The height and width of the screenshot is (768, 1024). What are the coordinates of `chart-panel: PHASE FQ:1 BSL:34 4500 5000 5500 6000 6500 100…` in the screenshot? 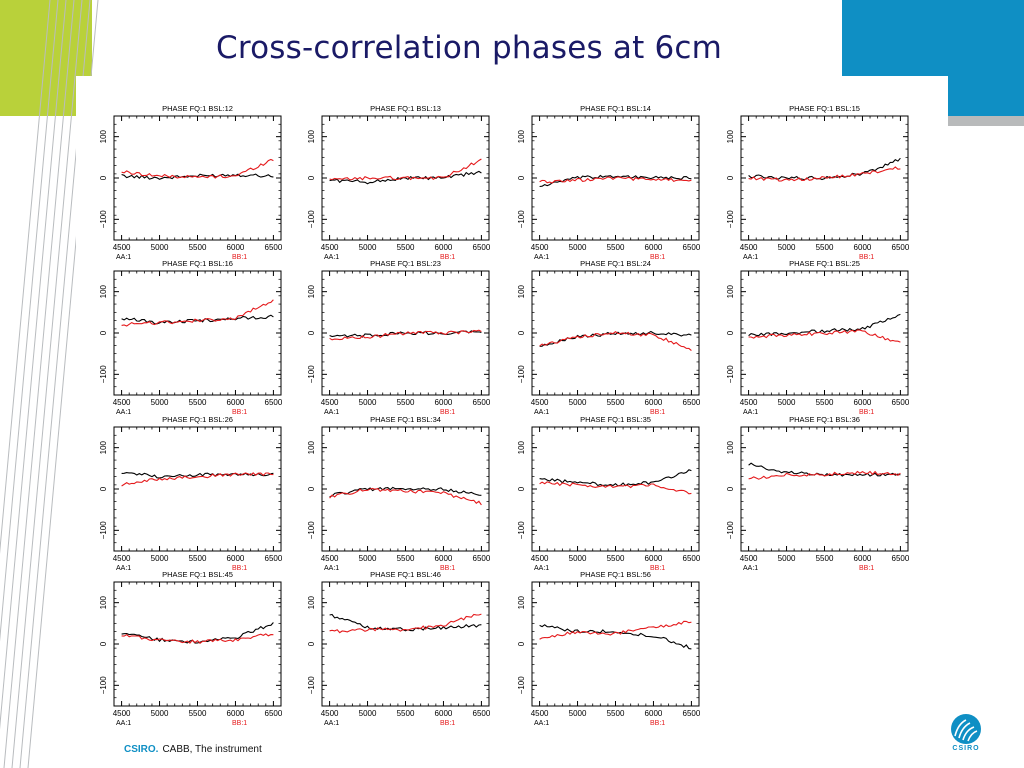 It's located at (399, 493).